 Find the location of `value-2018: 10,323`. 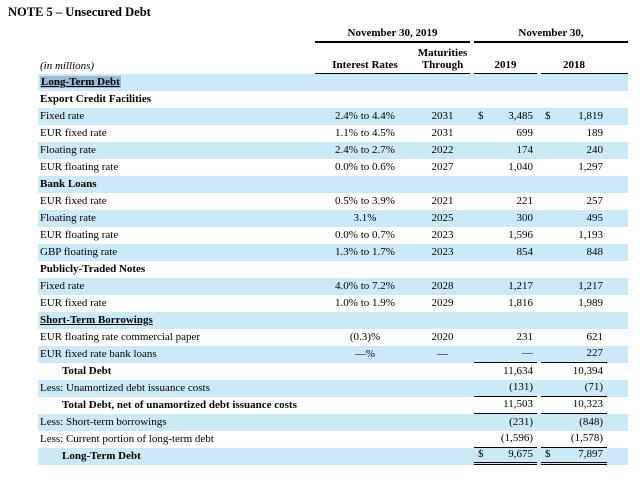

value-2018: 10,323 is located at coordinates (587, 404).